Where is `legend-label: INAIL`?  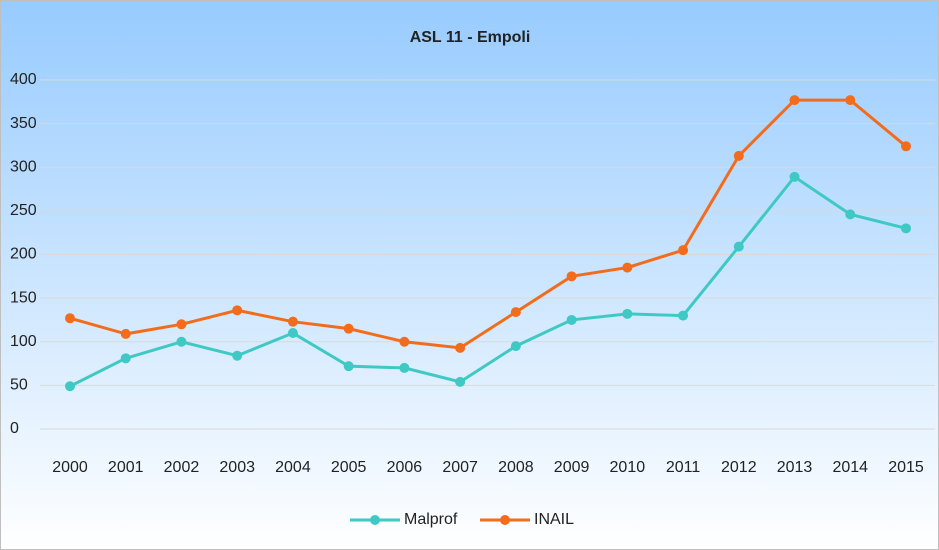 legend-label: INAIL is located at coordinates (554, 519).